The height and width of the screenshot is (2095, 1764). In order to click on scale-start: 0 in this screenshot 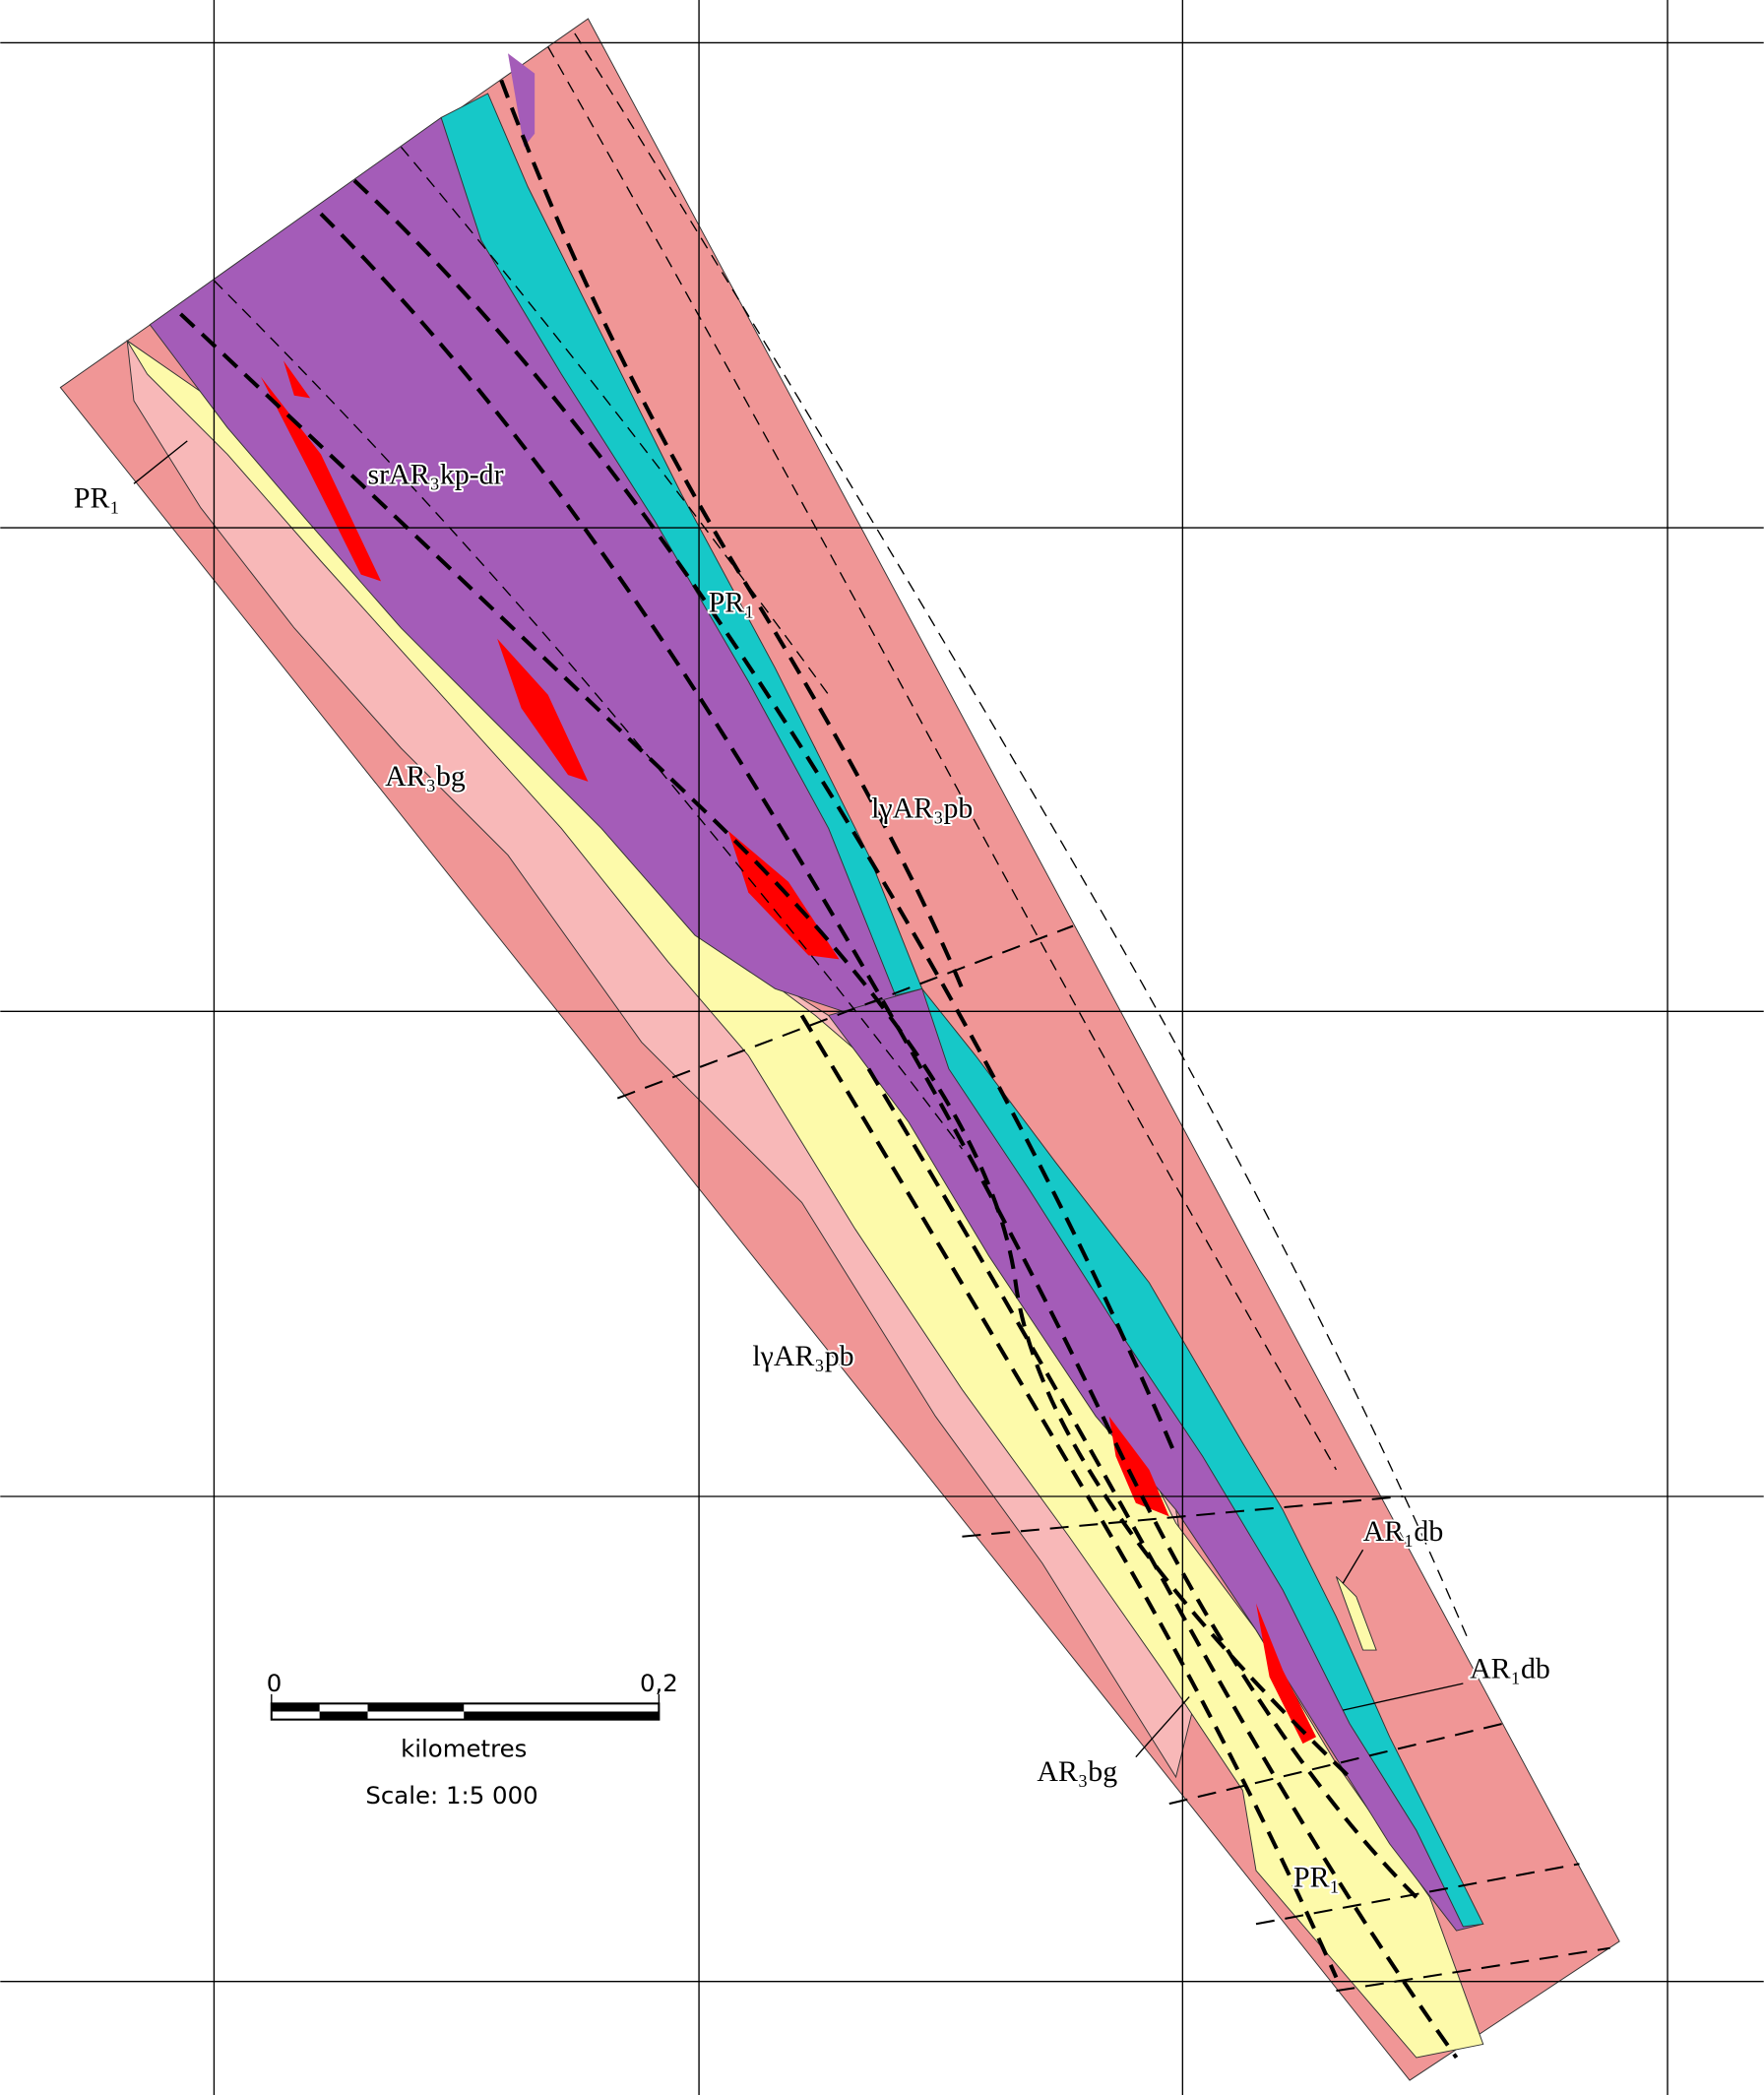, I will do `click(275, 1683)`.